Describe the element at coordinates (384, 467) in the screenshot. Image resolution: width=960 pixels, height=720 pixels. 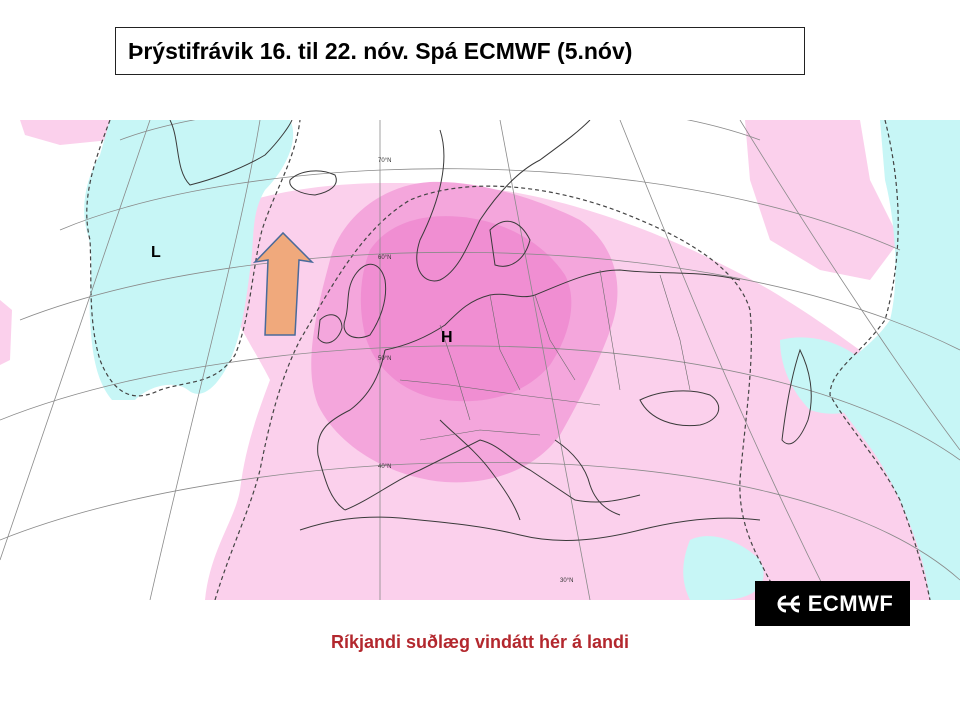
I see `lat-label-40: 40°N` at that location.